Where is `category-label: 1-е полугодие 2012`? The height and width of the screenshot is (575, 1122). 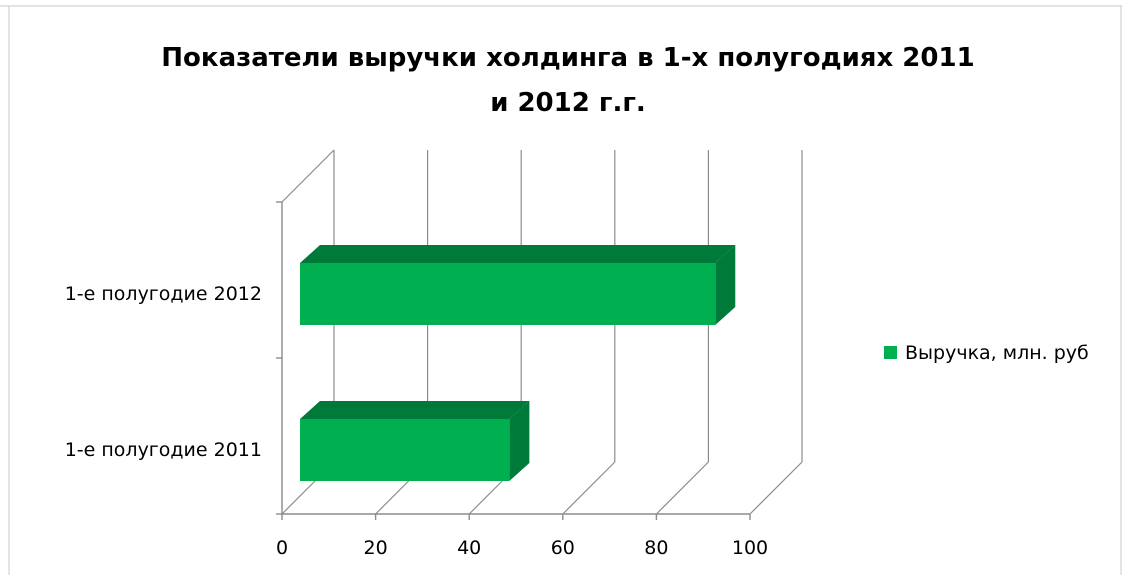 category-label: 1-е полугодие 2012 is located at coordinates (163, 294).